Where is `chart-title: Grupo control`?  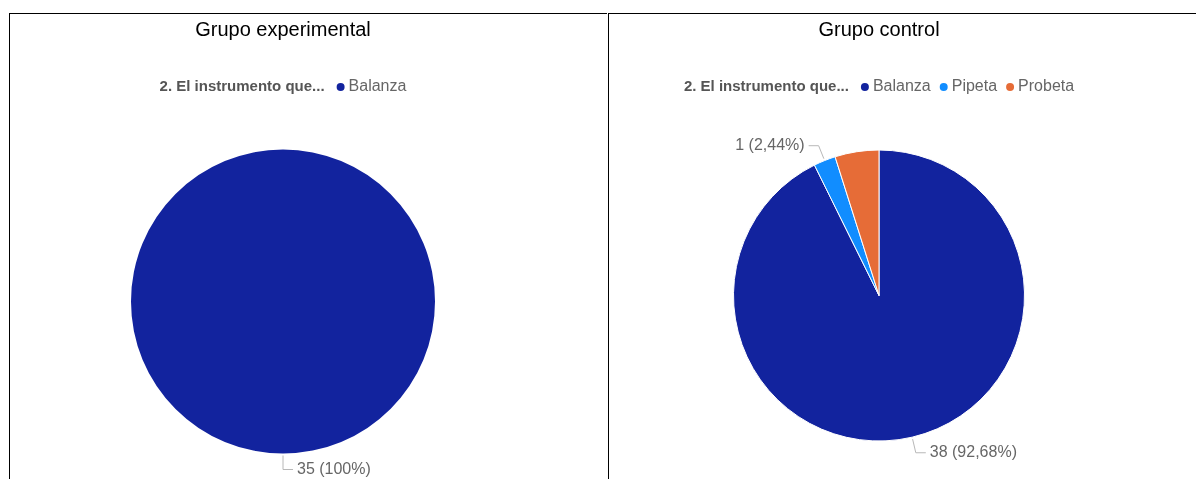
chart-title: Grupo control is located at coordinates (879, 28).